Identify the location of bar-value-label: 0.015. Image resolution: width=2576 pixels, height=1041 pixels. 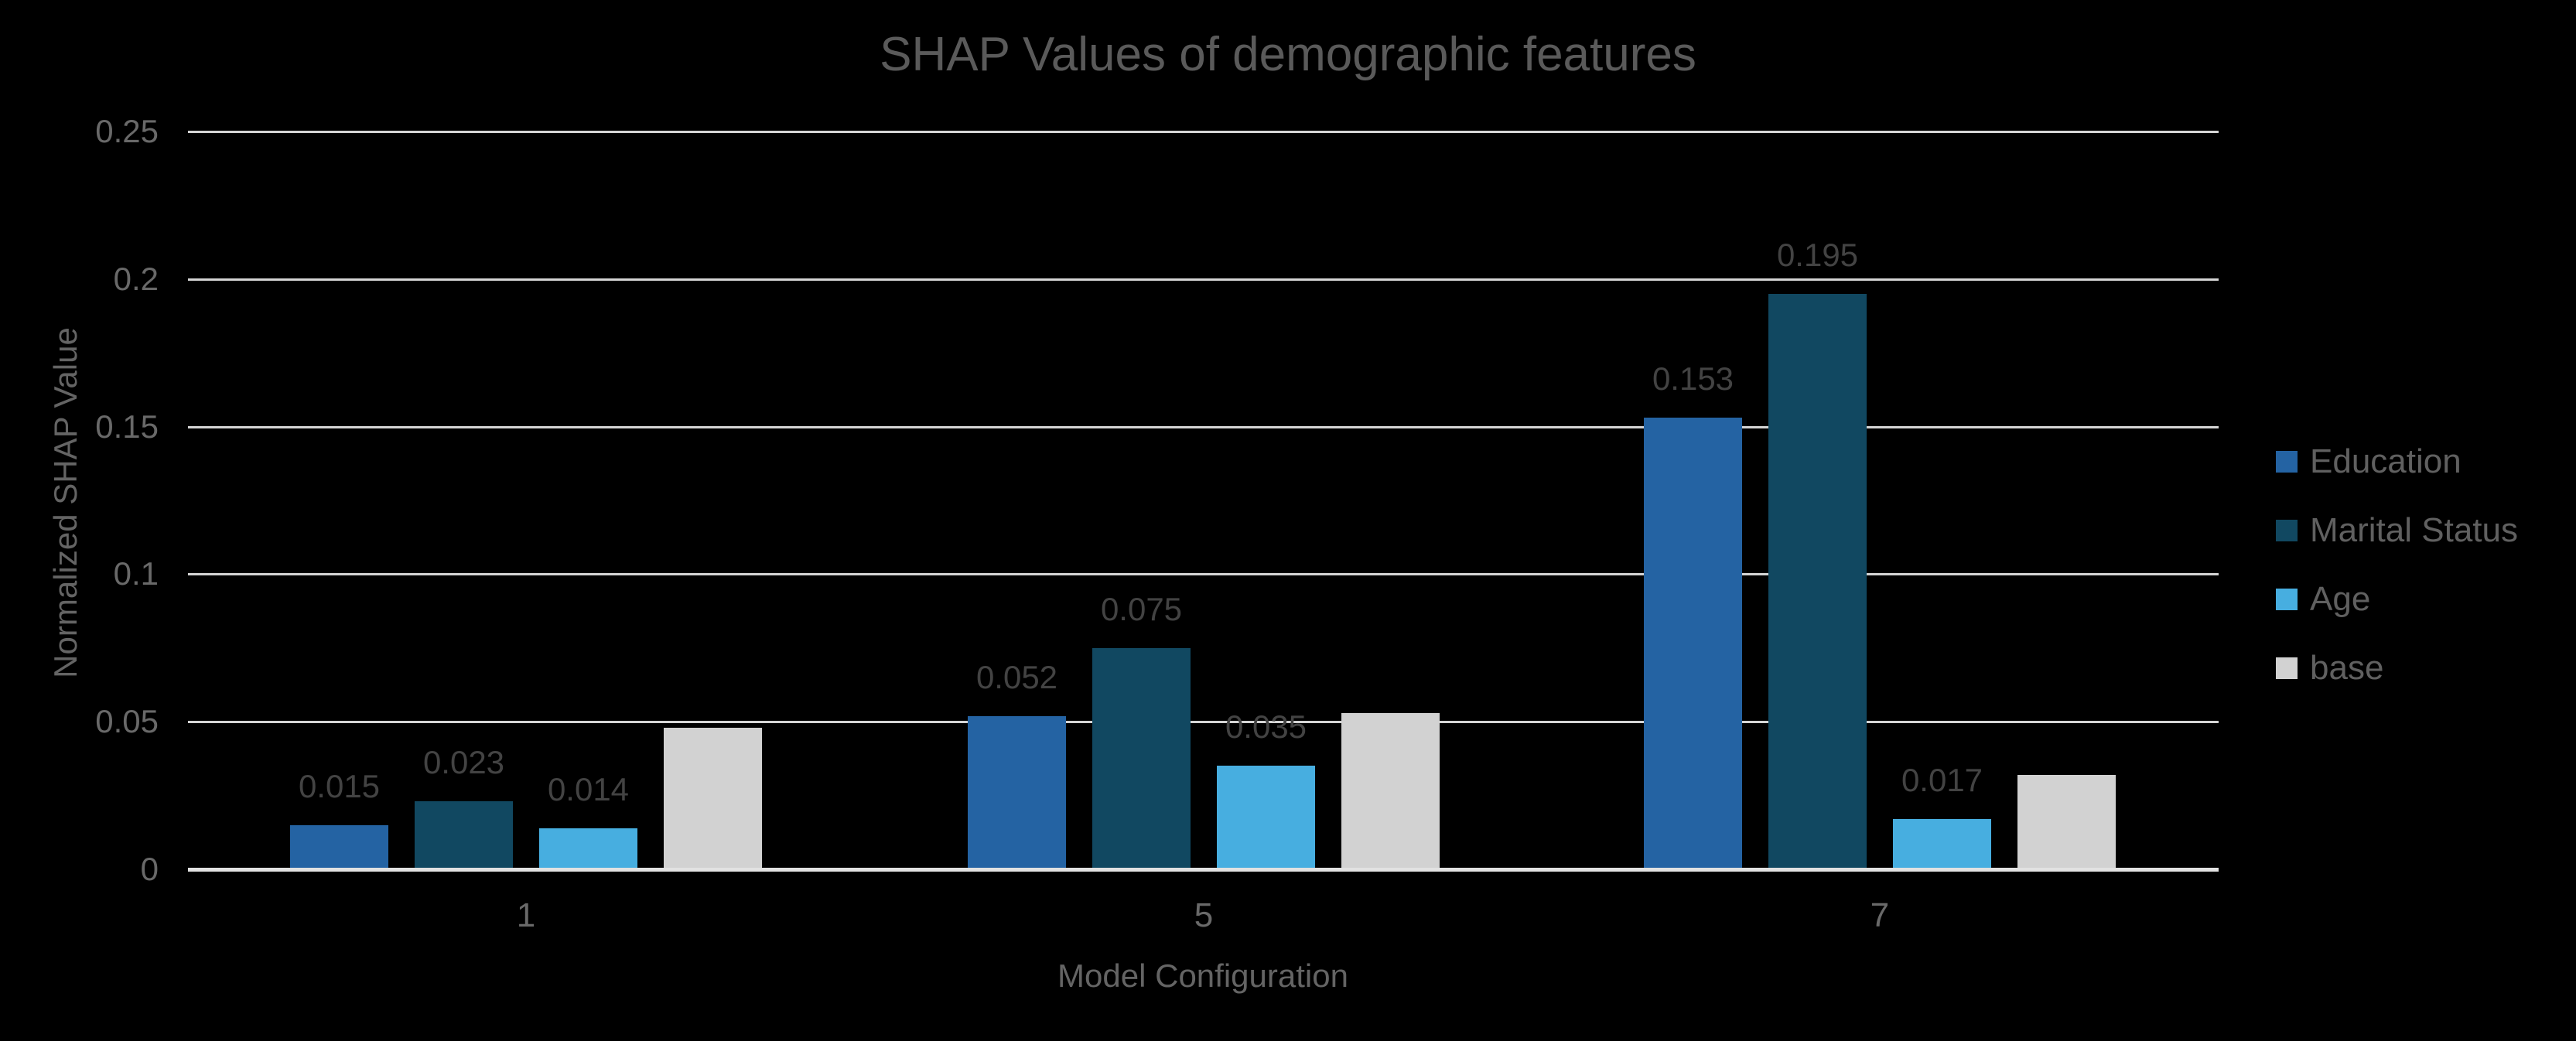
(339, 786).